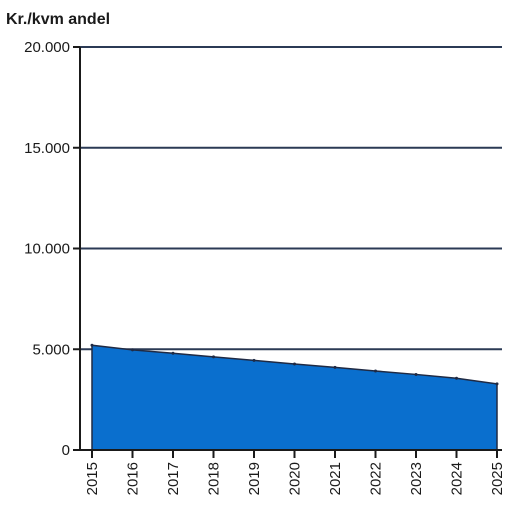  What do you see at coordinates (335, 478) in the screenshot?
I see `x-tick-label: 2021` at bounding box center [335, 478].